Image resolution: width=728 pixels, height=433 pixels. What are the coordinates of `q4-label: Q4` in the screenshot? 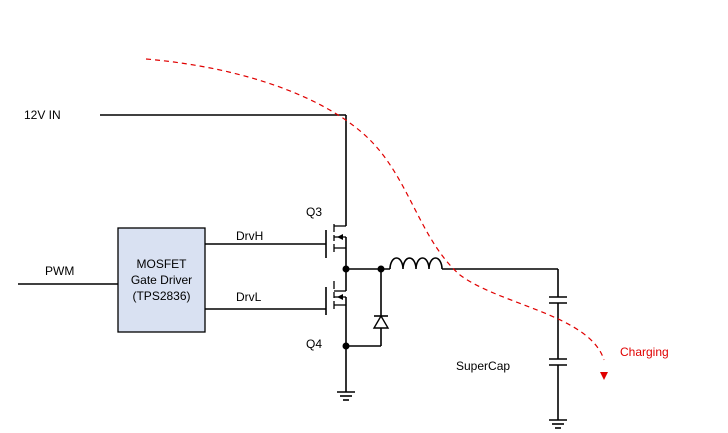 It's located at (314, 344).